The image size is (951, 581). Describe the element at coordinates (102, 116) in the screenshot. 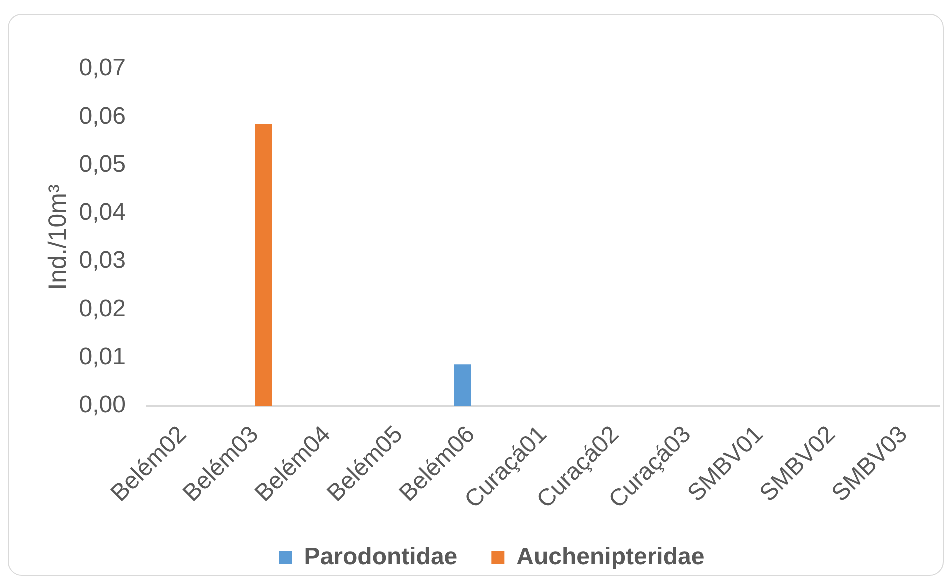

I see `y-tick-label: 0,06` at that location.